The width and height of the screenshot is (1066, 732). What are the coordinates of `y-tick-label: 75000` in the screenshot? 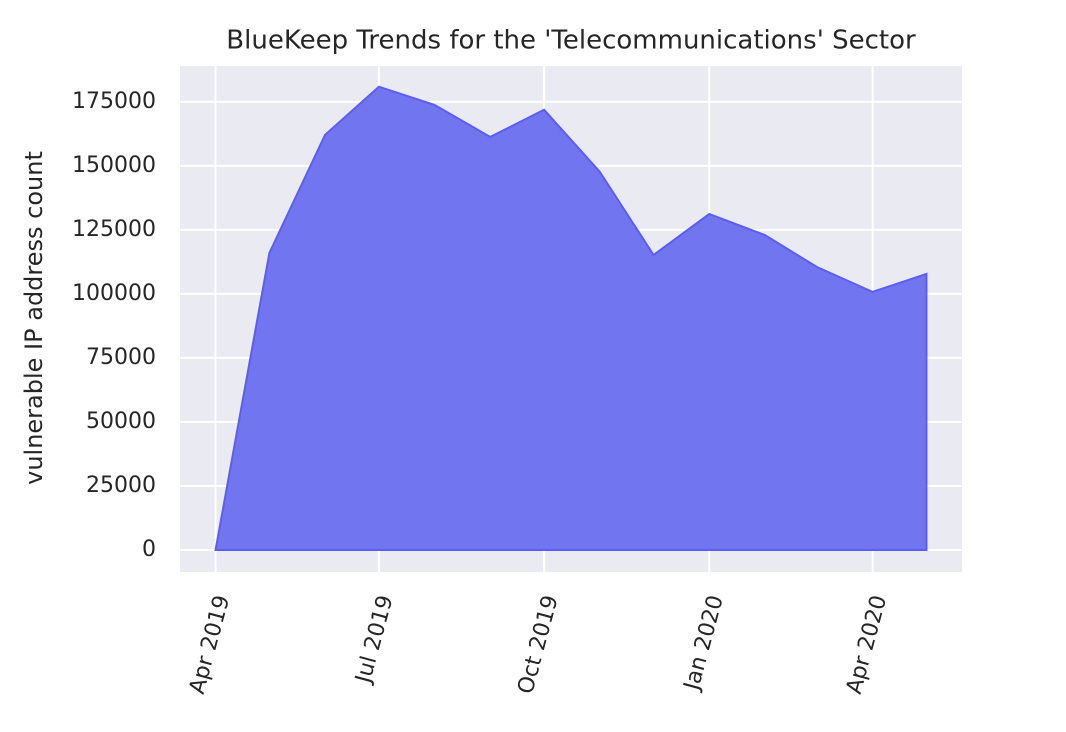 It's located at (121, 357).